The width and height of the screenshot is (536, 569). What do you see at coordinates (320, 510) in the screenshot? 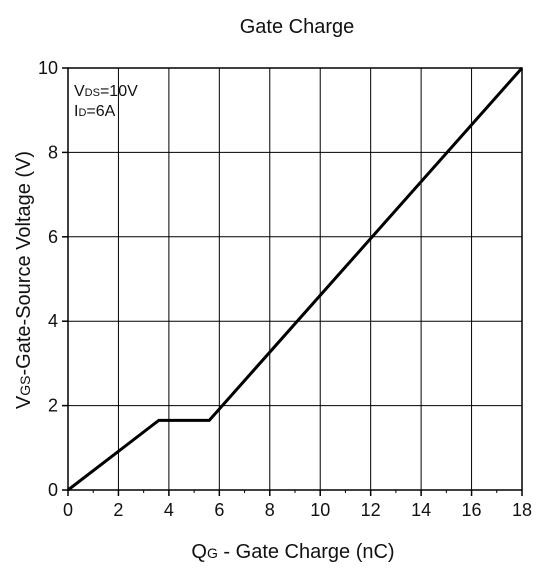
I see `x-tick-label: 10` at bounding box center [320, 510].